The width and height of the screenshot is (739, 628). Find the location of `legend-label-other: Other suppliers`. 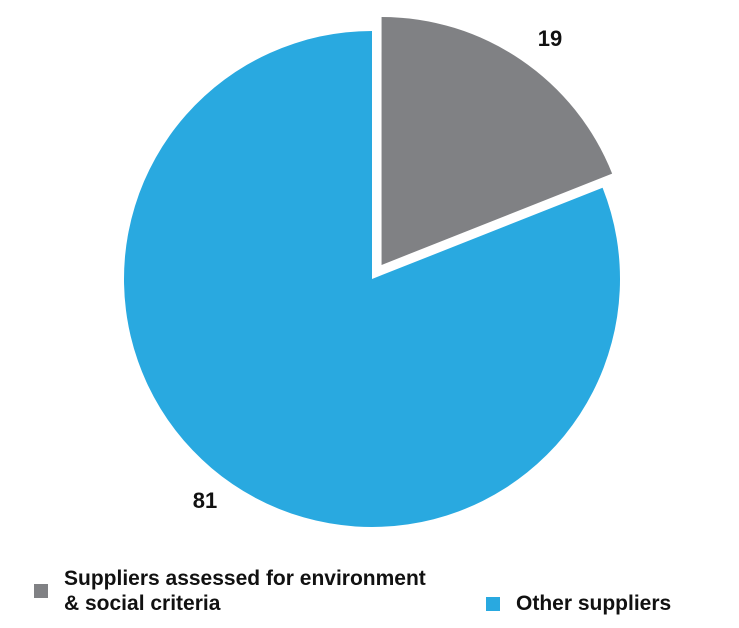

legend-label-other: Other suppliers is located at coordinates (594, 603).